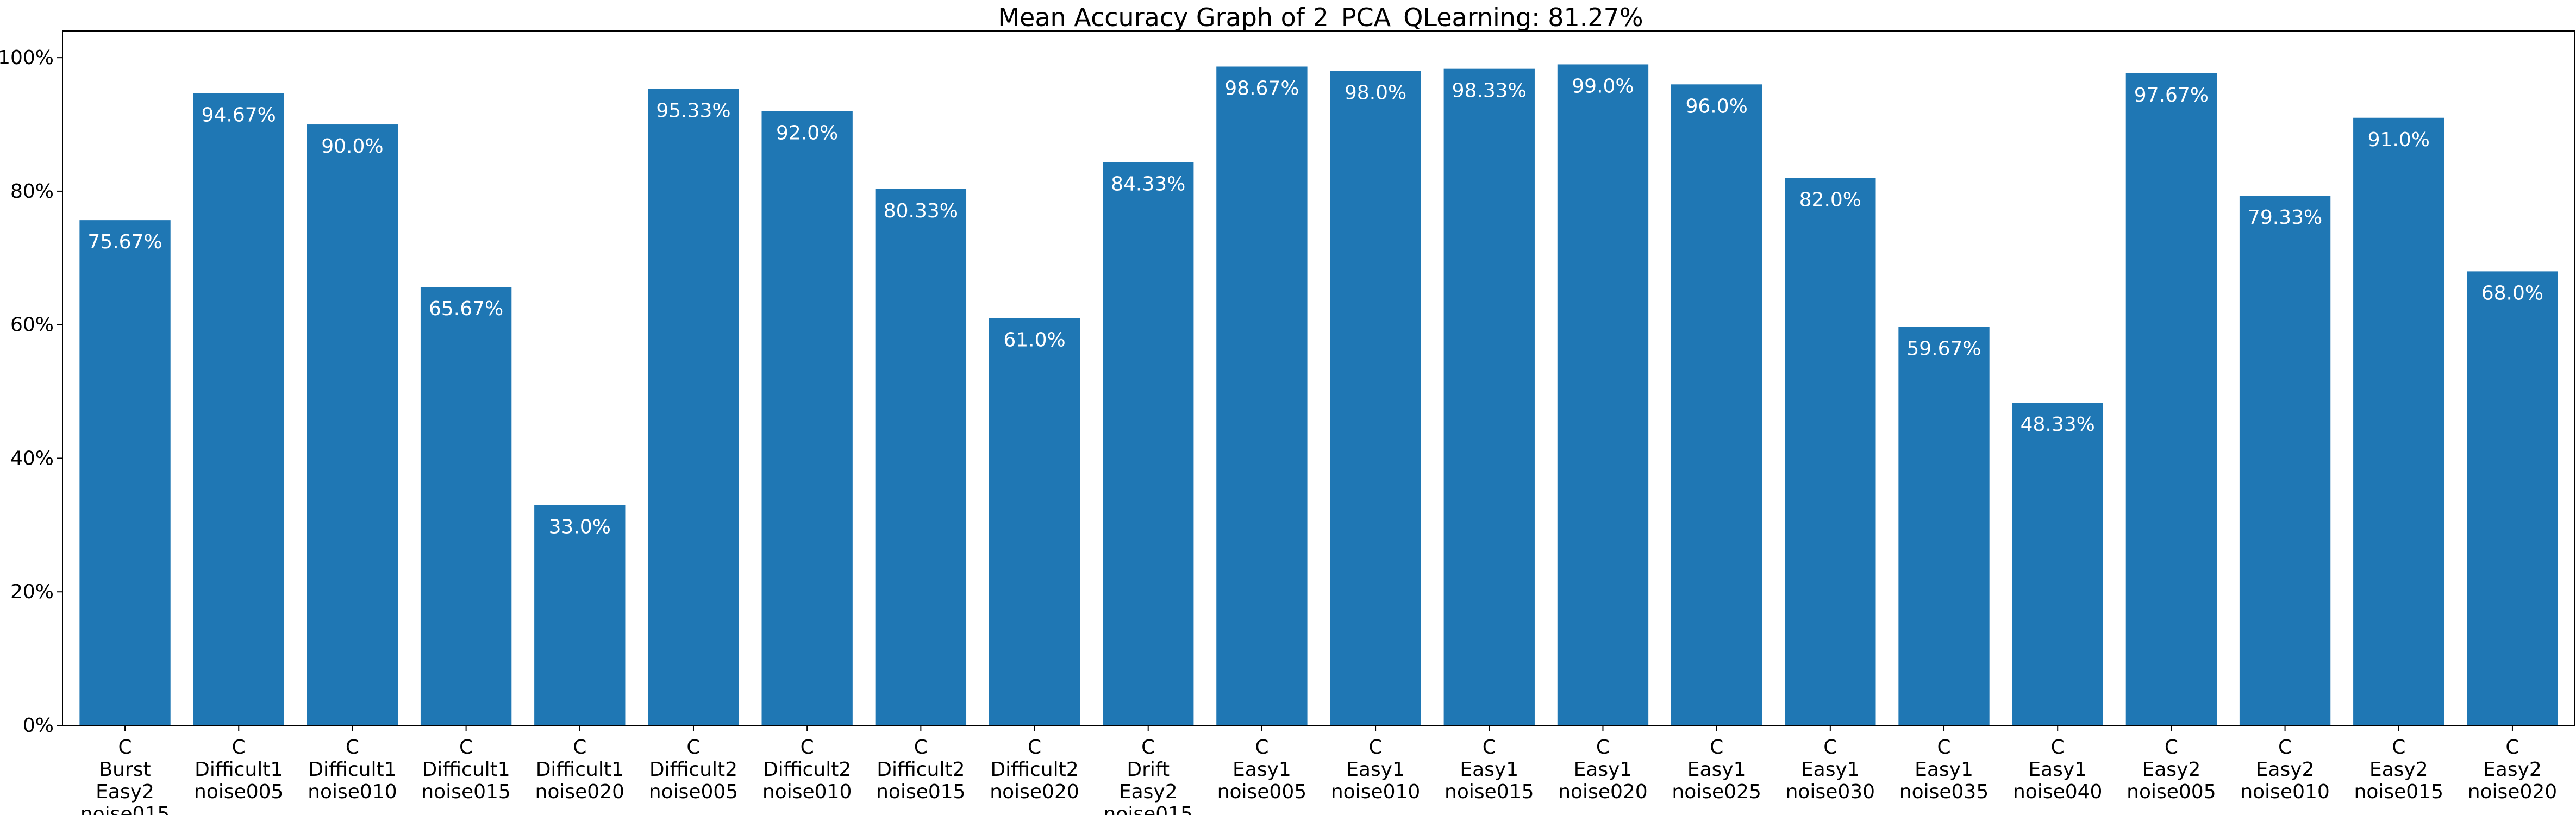 The height and width of the screenshot is (815, 2576). I want to click on x-tick-label-line: noise025, so click(1716, 792).